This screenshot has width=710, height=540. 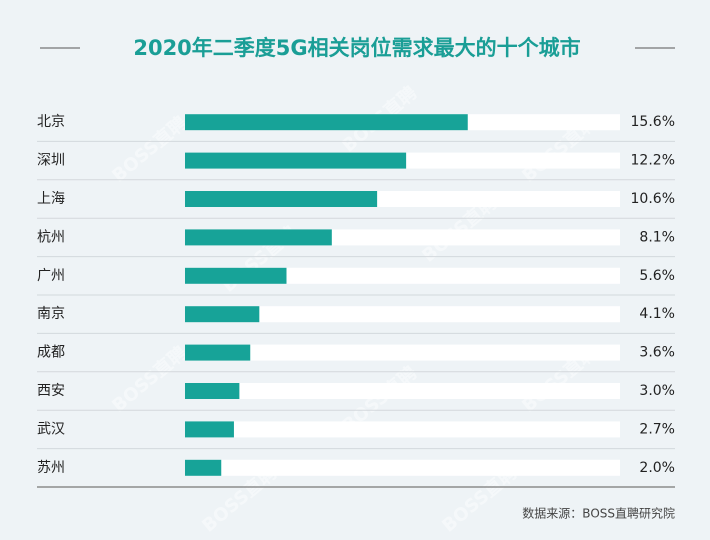 What do you see at coordinates (356, 48) in the screenshot?
I see `chart-title: 2020年二季度5G相关岗位需求最大的十个城市` at bounding box center [356, 48].